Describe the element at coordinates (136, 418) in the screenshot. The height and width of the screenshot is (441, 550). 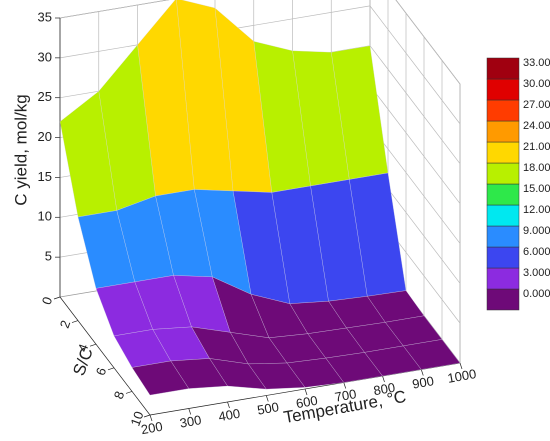
I see `y-tick-label: 10` at that location.